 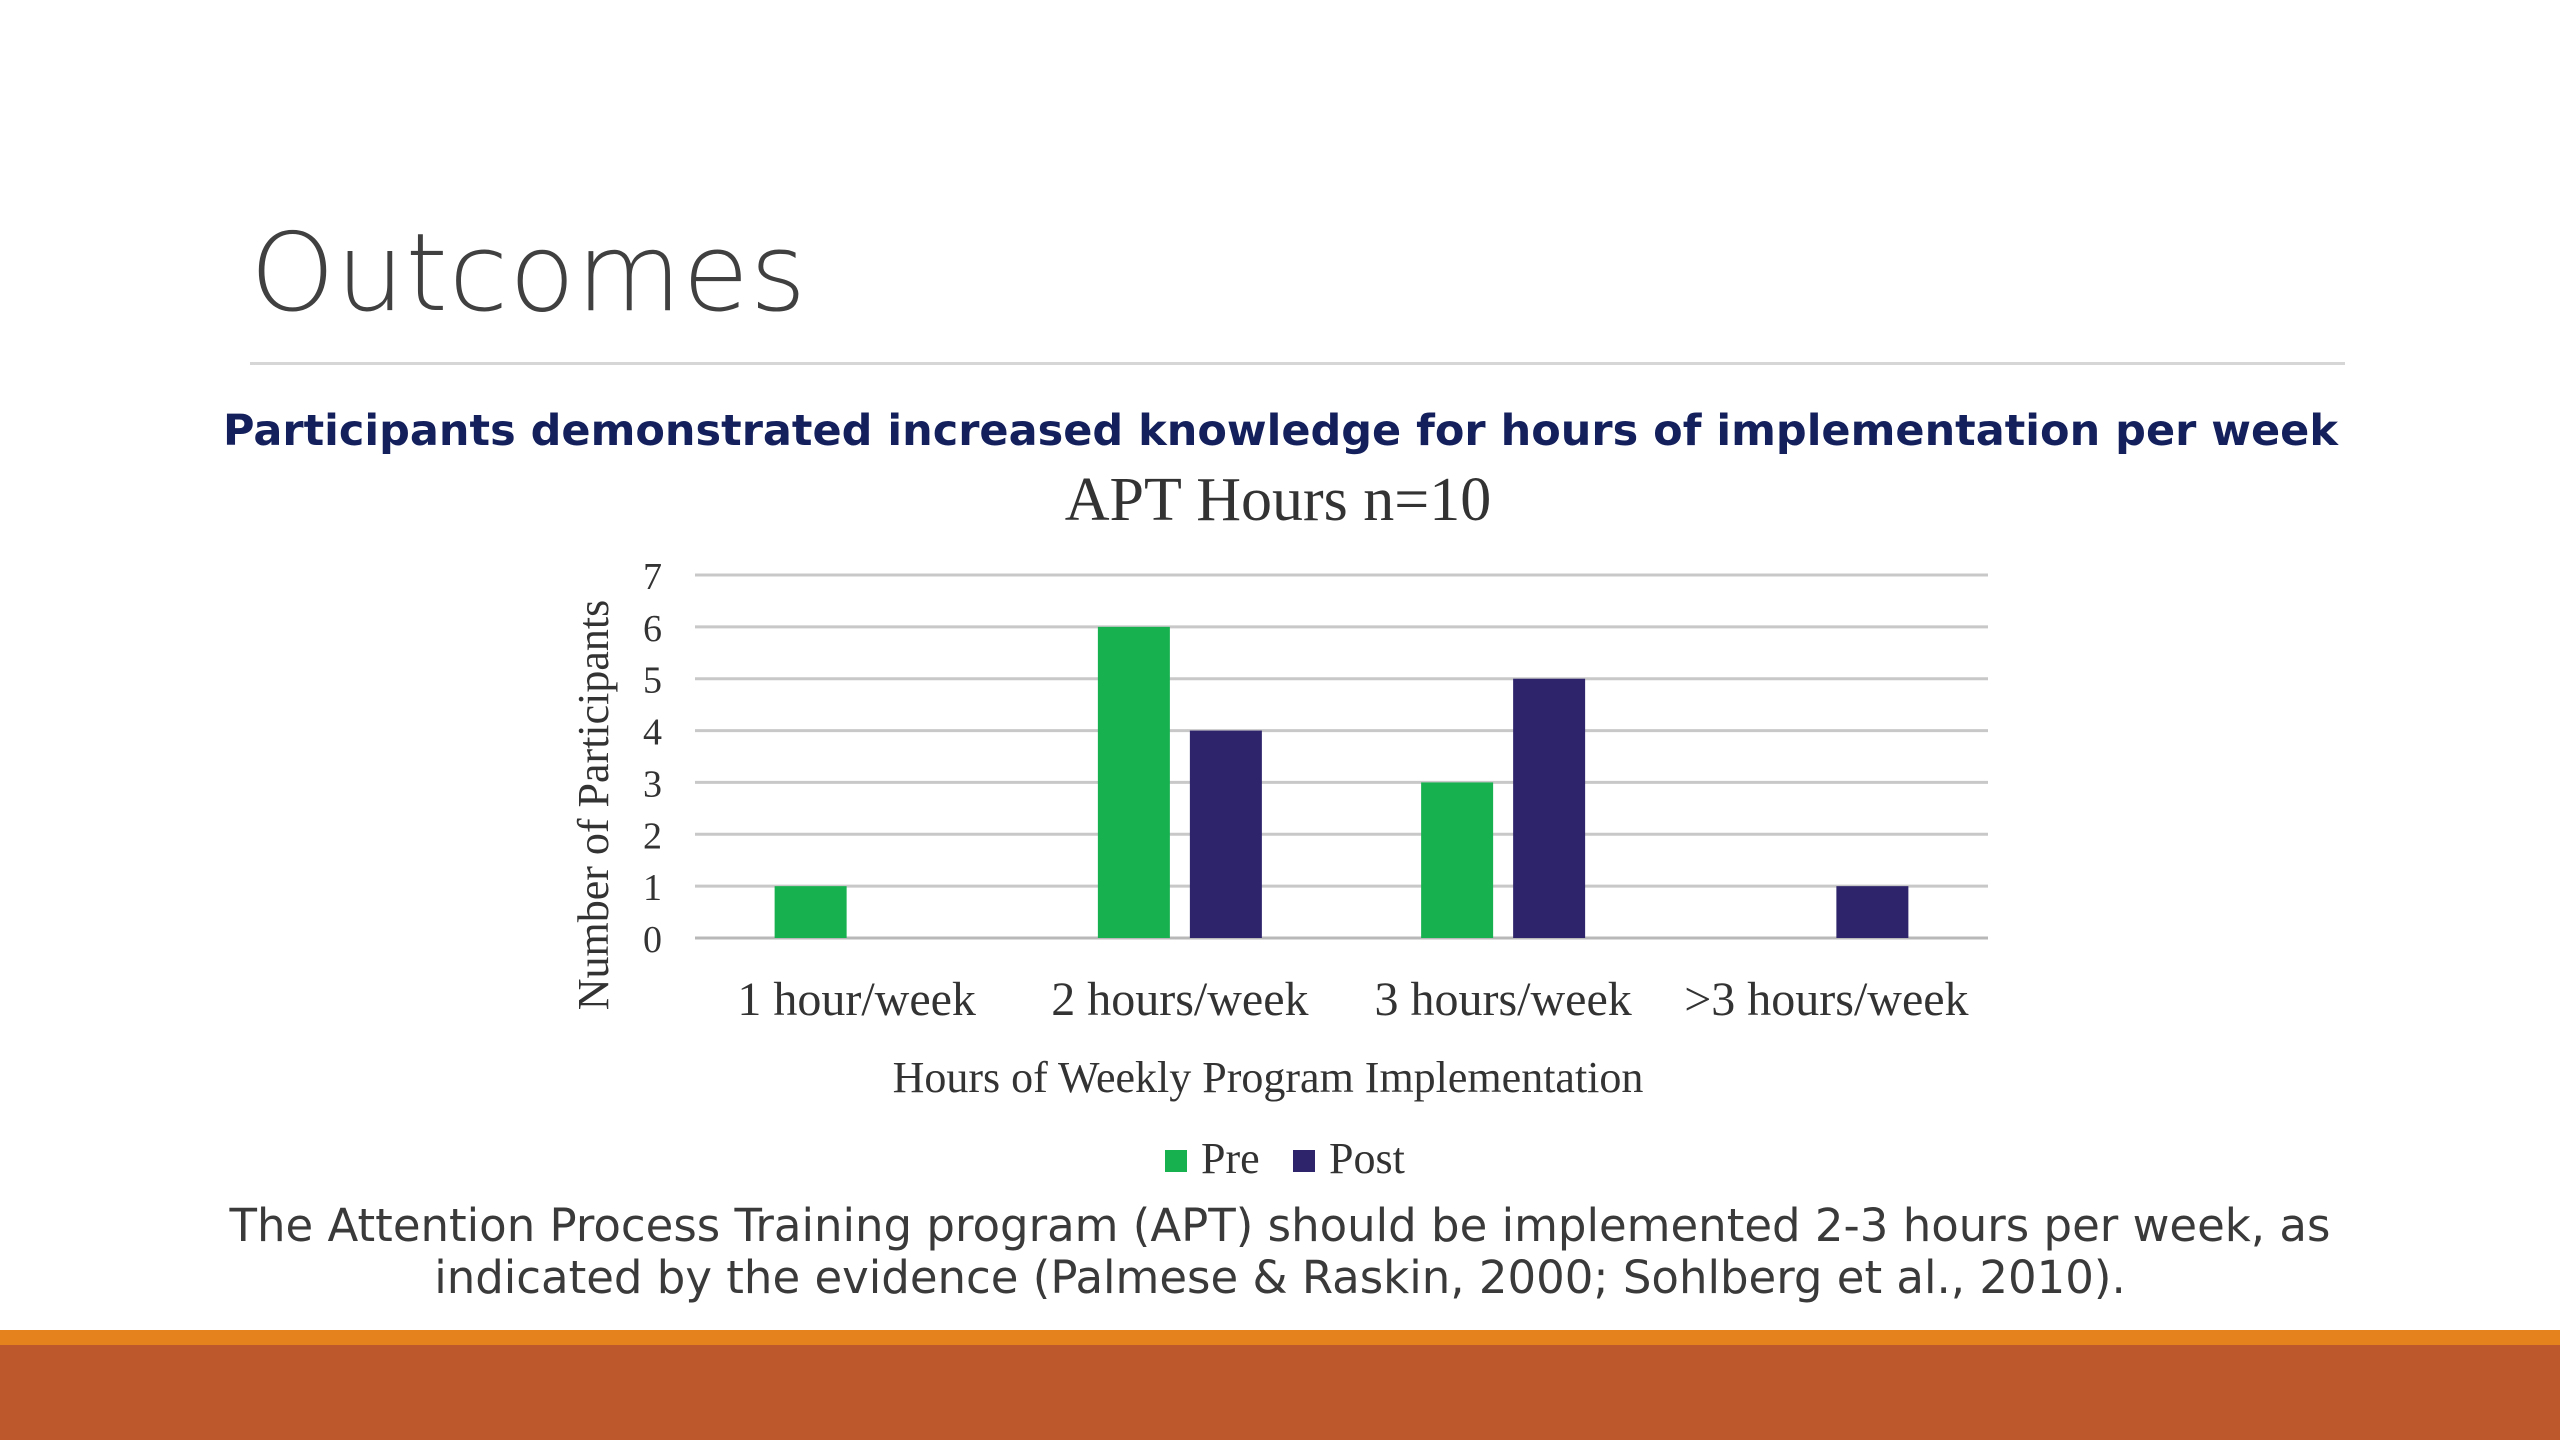 I want to click on y-axis-ticks: 0 1 2 3 4 5 6 7, so click(x=652, y=758).